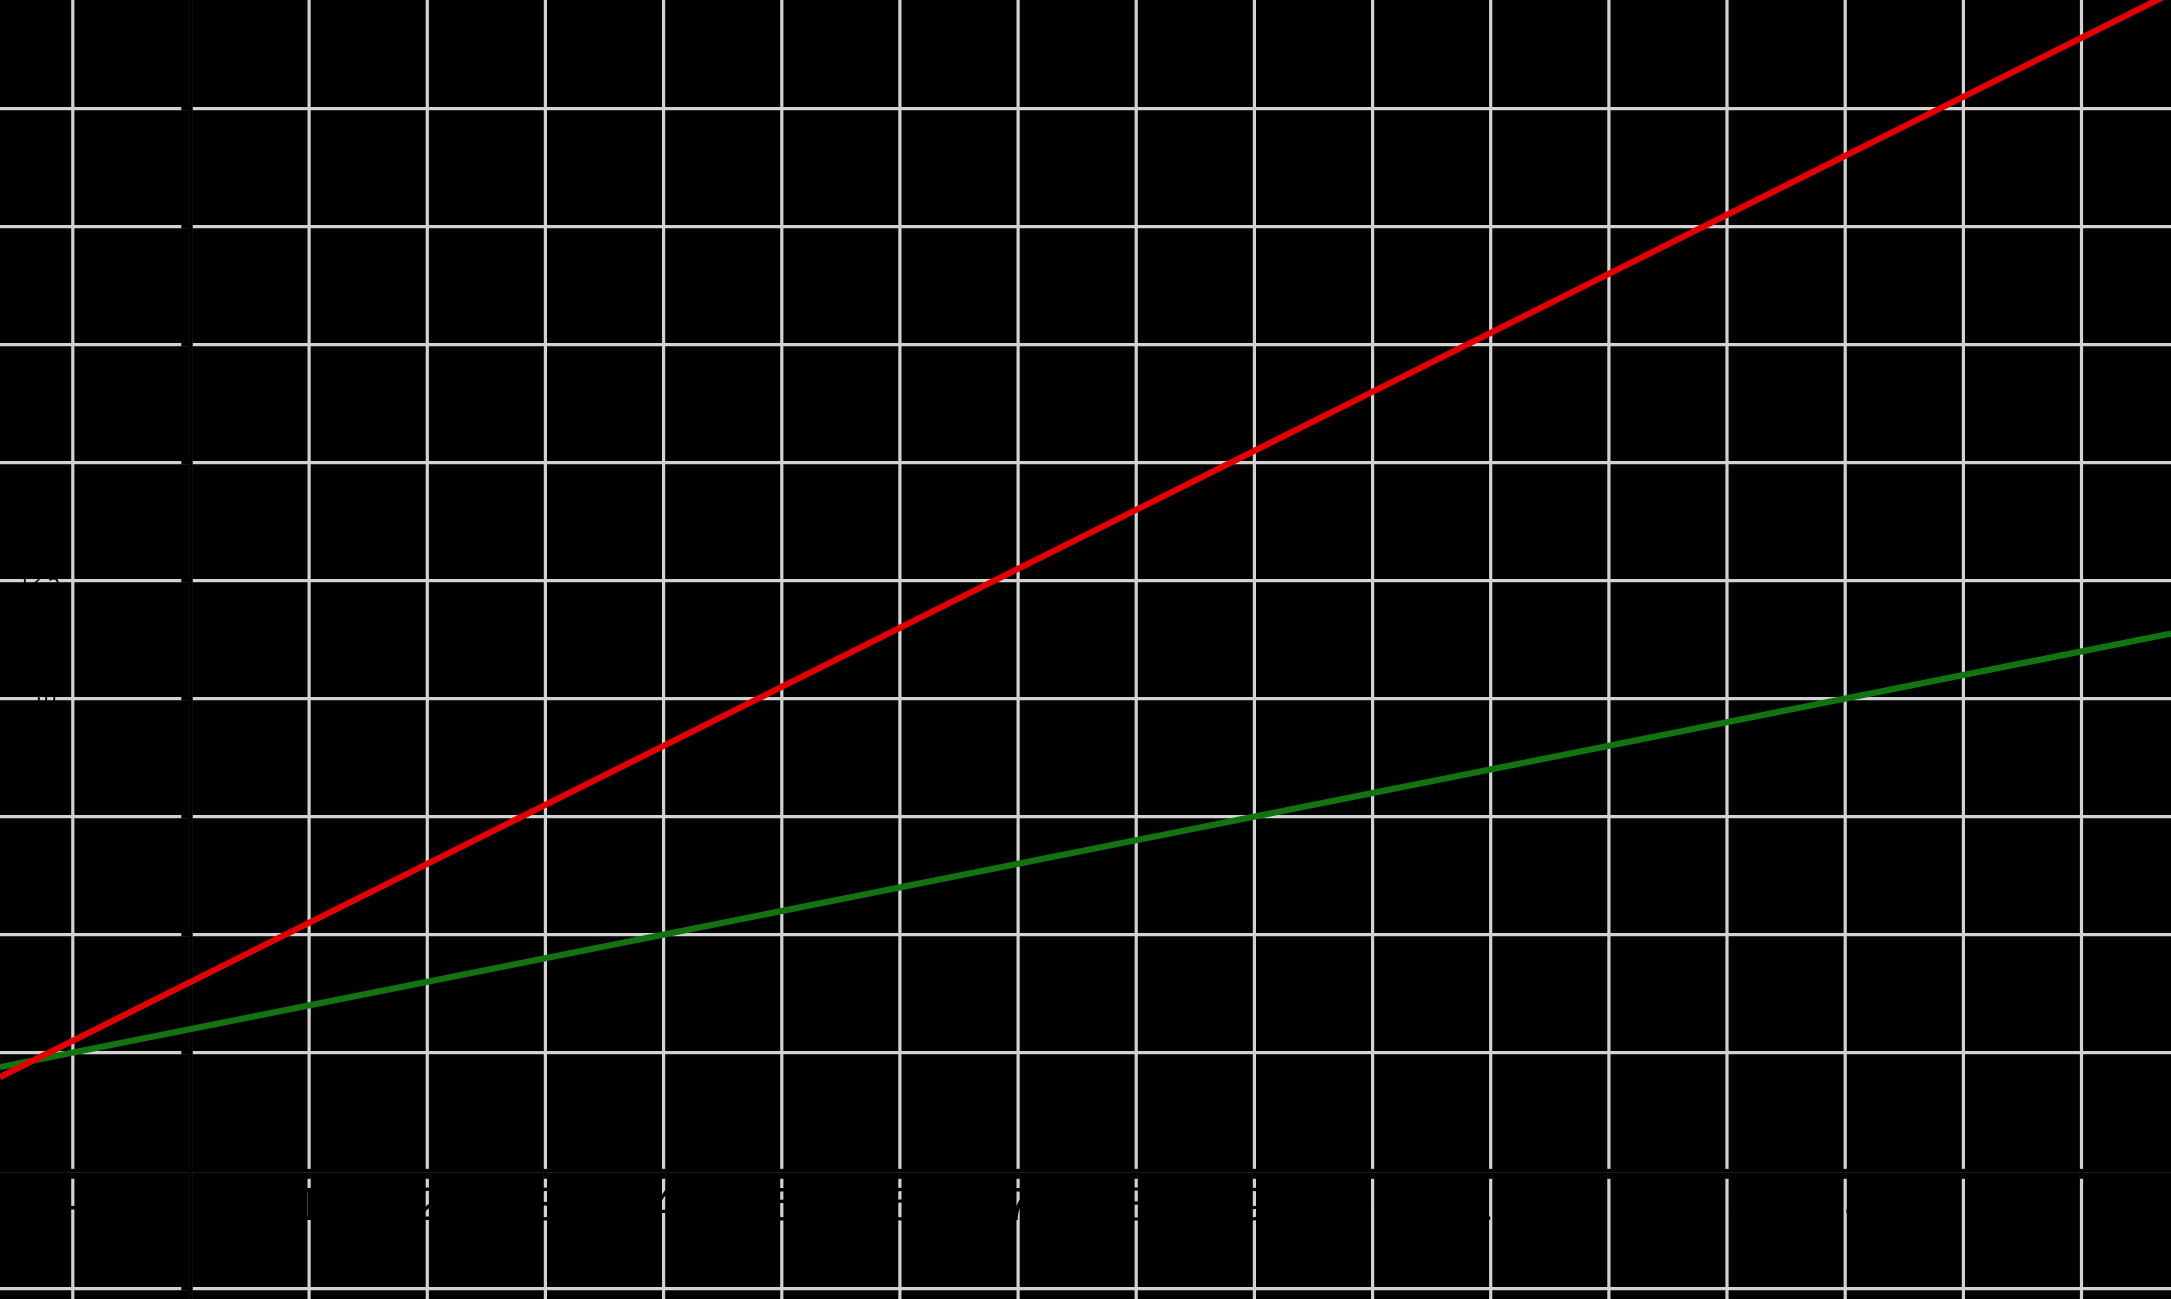 The image size is (2171, 1299). What do you see at coordinates (309, 1204) in the screenshot?
I see `svg-text: 1` at bounding box center [309, 1204].